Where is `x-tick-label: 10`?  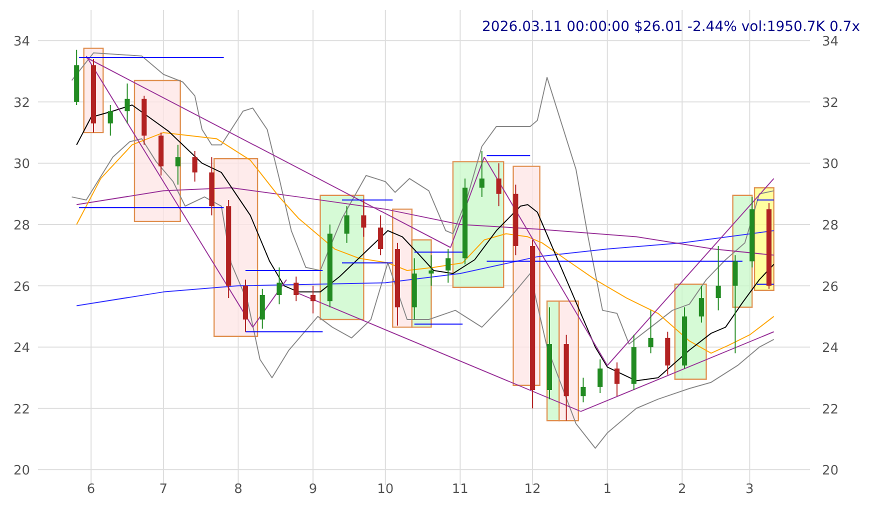 x-tick-label: 10 is located at coordinates (385, 489).